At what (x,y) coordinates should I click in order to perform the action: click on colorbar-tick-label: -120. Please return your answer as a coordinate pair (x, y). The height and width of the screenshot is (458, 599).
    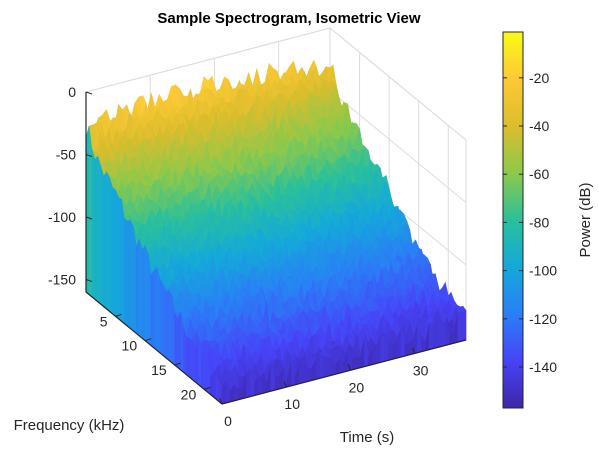
    Looking at the image, I should click on (543, 319).